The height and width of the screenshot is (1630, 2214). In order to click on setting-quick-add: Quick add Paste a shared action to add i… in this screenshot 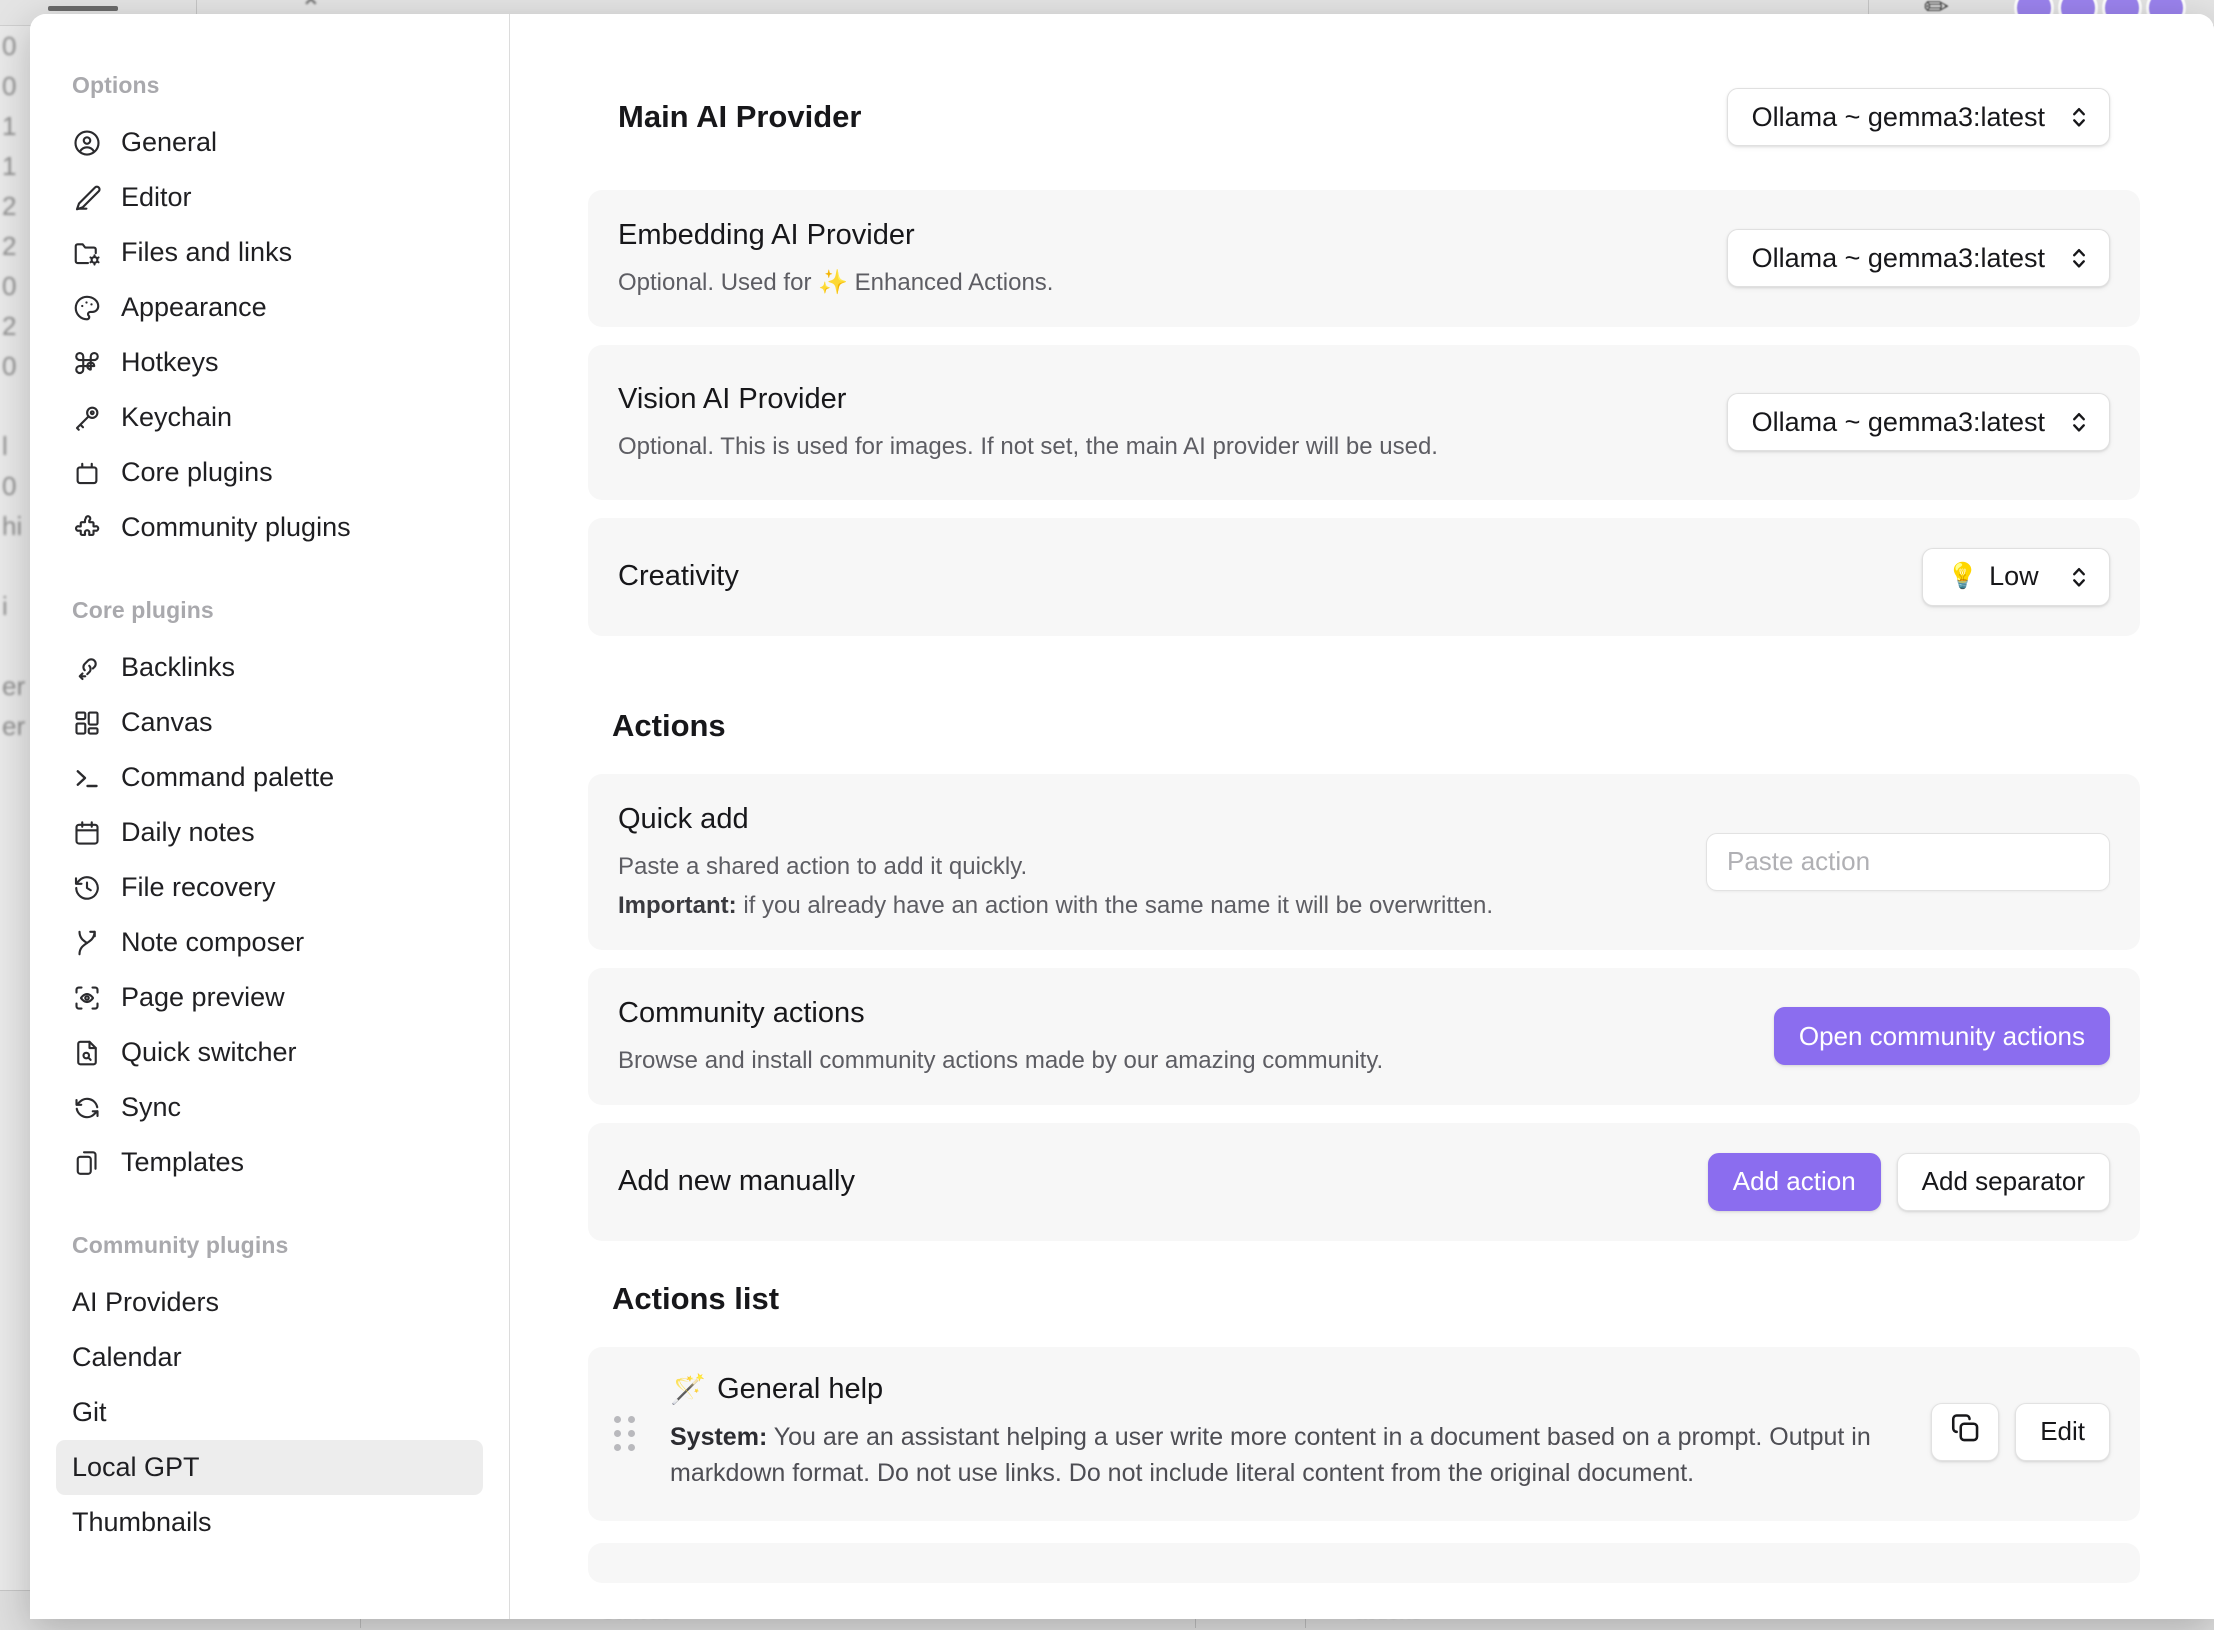, I will do `click(1364, 861)`.